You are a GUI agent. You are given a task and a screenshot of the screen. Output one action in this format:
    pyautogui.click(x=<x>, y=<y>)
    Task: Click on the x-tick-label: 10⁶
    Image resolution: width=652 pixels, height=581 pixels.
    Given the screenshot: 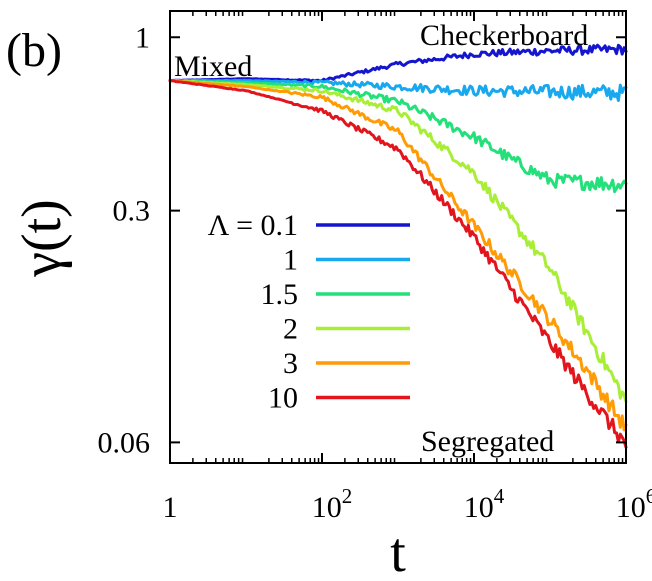 What is the action you would take?
    pyautogui.click(x=634, y=504)
    